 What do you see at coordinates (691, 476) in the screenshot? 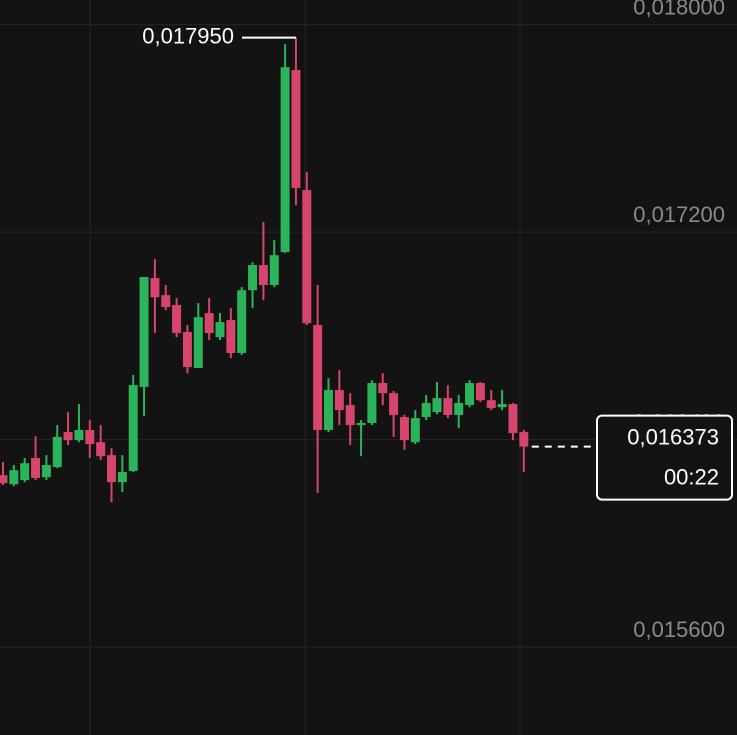
I see `countdown: 00:22` at bounding box center [691, 476].